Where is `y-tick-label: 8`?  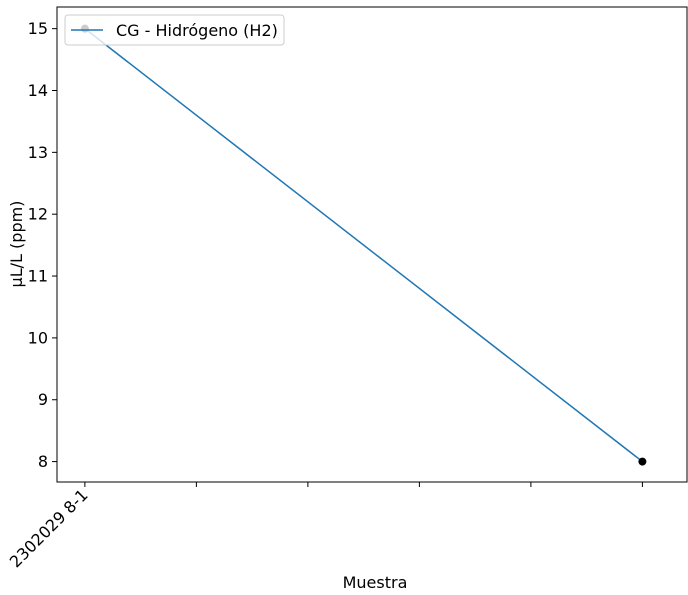 y-tick-label: 8 is located at coordinates (43, 461).